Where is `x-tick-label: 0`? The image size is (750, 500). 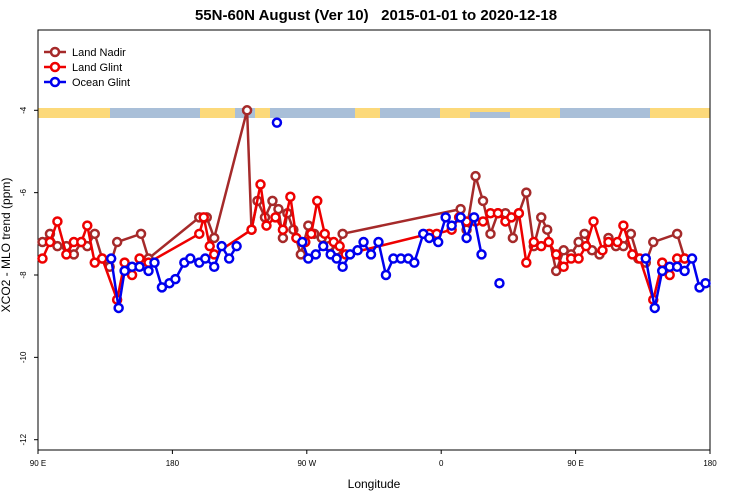
x-tick-label: 0 is located at coordinates (441, 463).